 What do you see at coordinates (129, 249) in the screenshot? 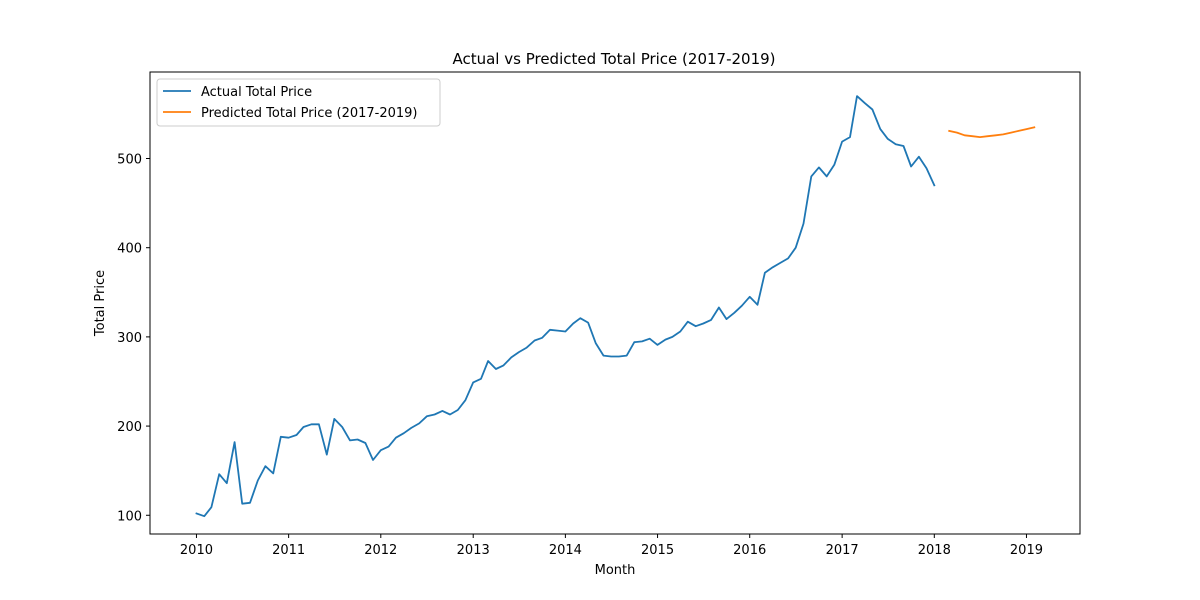
I see `y-tick-label: 400` at bounding box center [129, 249].